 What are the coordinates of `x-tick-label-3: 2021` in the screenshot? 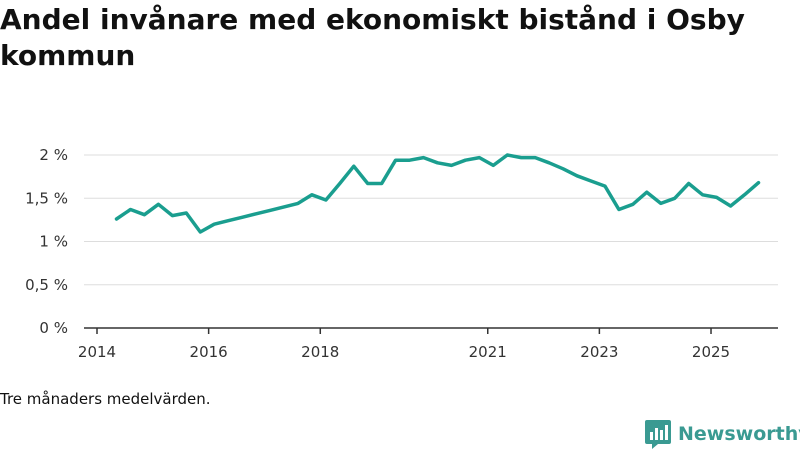 It's located at (488, 352).